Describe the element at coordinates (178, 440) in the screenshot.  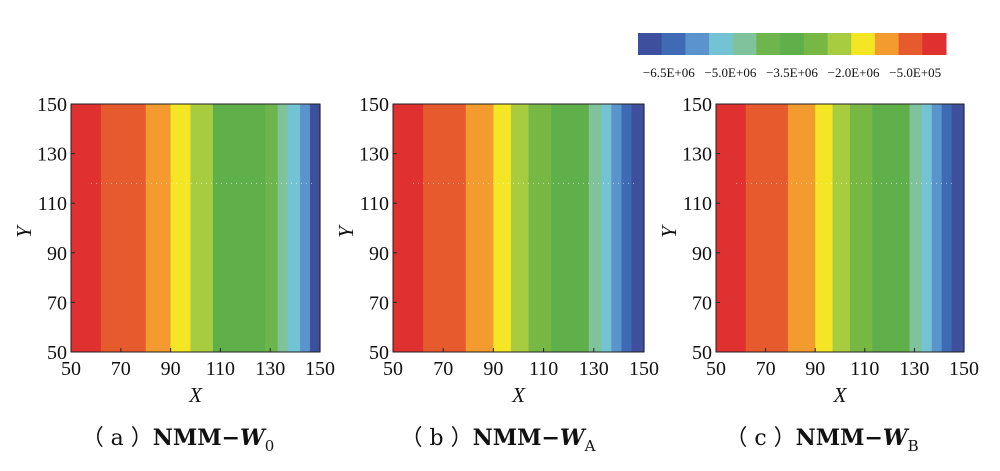
I see `panel-caption: （ a ）NMM−W0` at that location.